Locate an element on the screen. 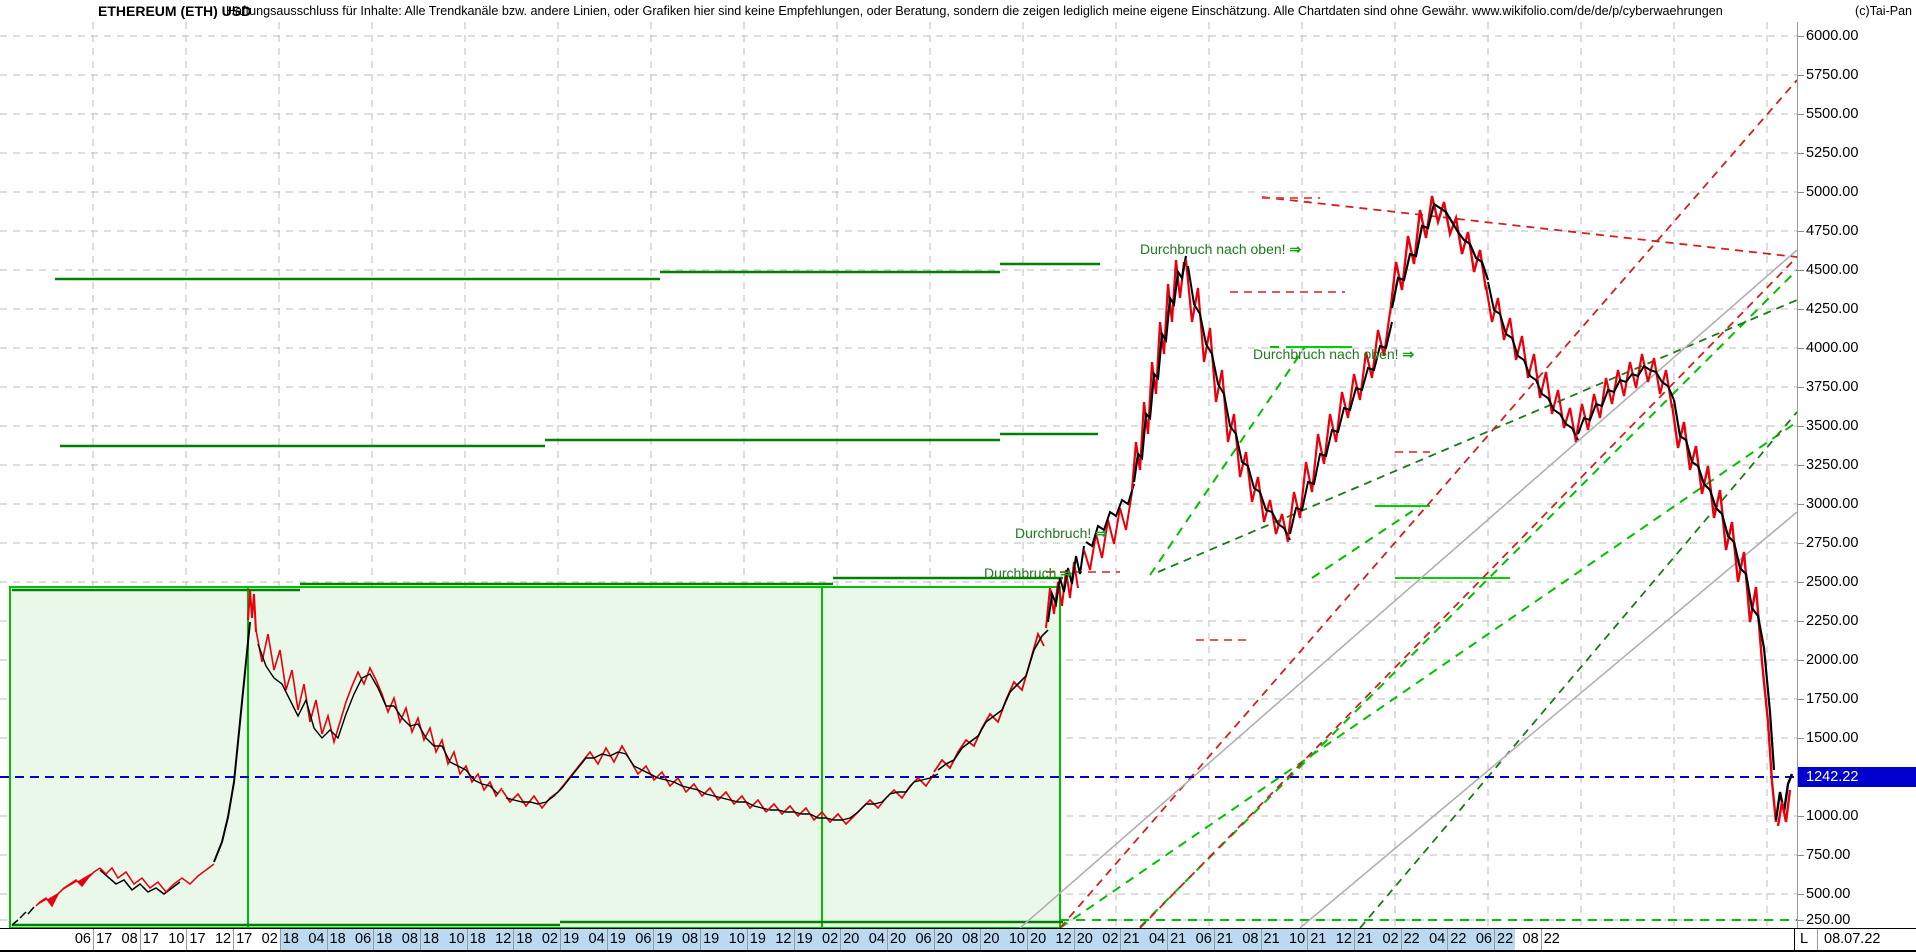  date-tick: 08 21 is located at coordinates (1261, 939).